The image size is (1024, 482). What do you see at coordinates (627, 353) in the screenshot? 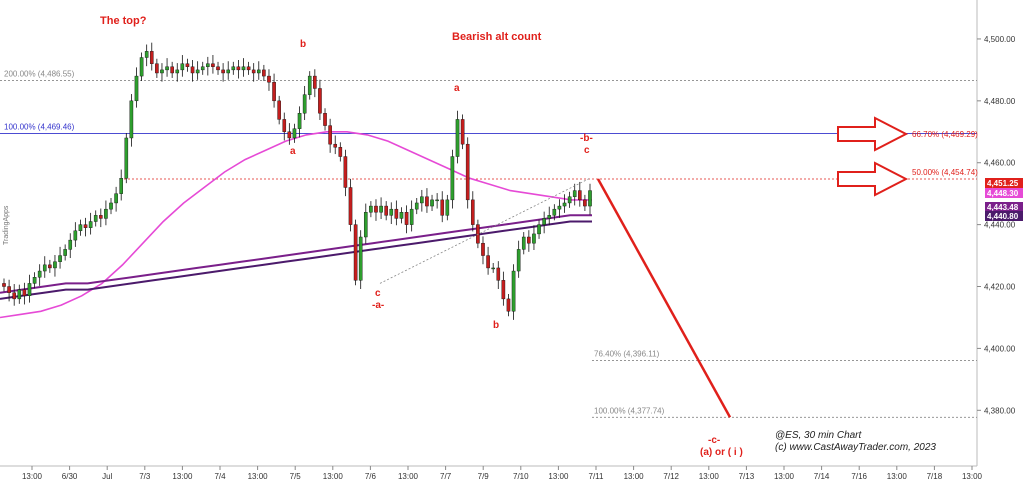
I see `fib-level-label: 76.40% (4,396.11)` at bounding box center [627, 353].